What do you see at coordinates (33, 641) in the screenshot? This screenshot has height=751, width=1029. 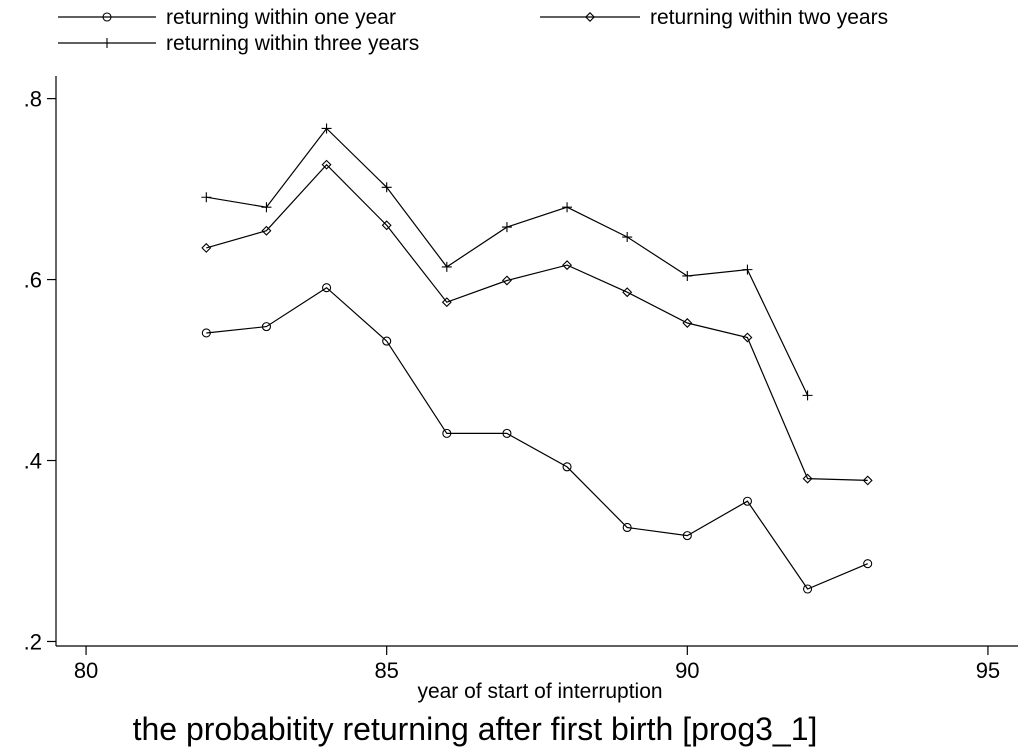 I see `y-tick-label: .2` at bounding box center [33, 641].